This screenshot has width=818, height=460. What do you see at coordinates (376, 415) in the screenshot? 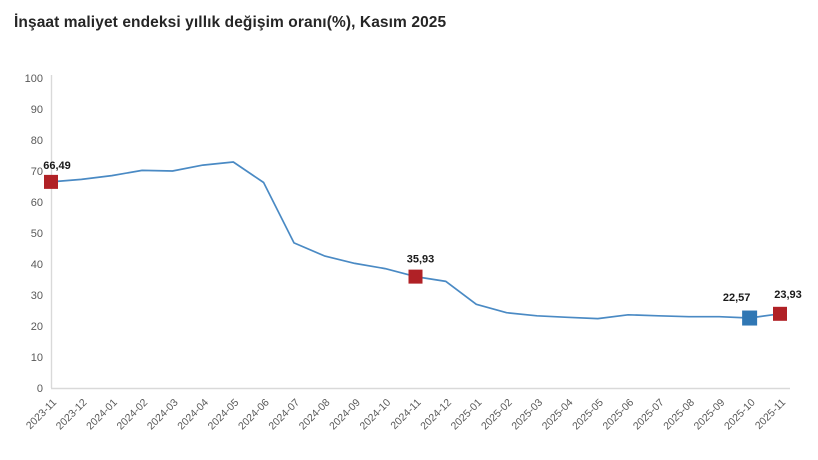
I see `x-axis-tick-label: 2024-10` at bounding box center [376, 415].